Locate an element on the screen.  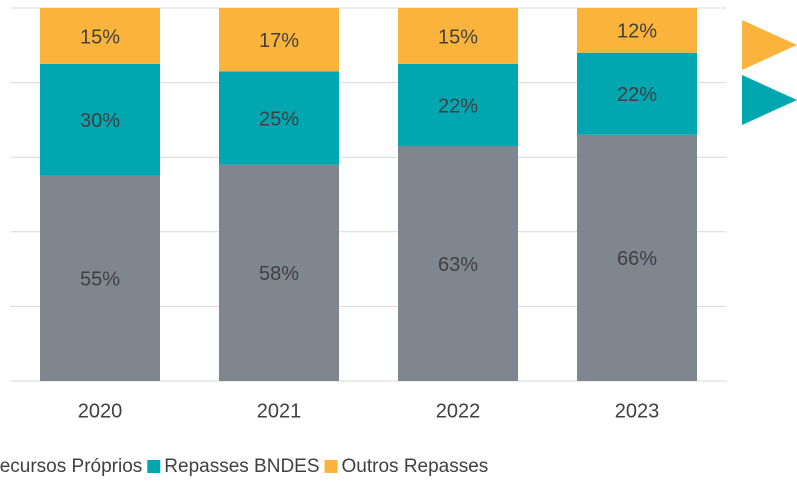
x-tick-label: 2022 is located at coordinates (458, 411).